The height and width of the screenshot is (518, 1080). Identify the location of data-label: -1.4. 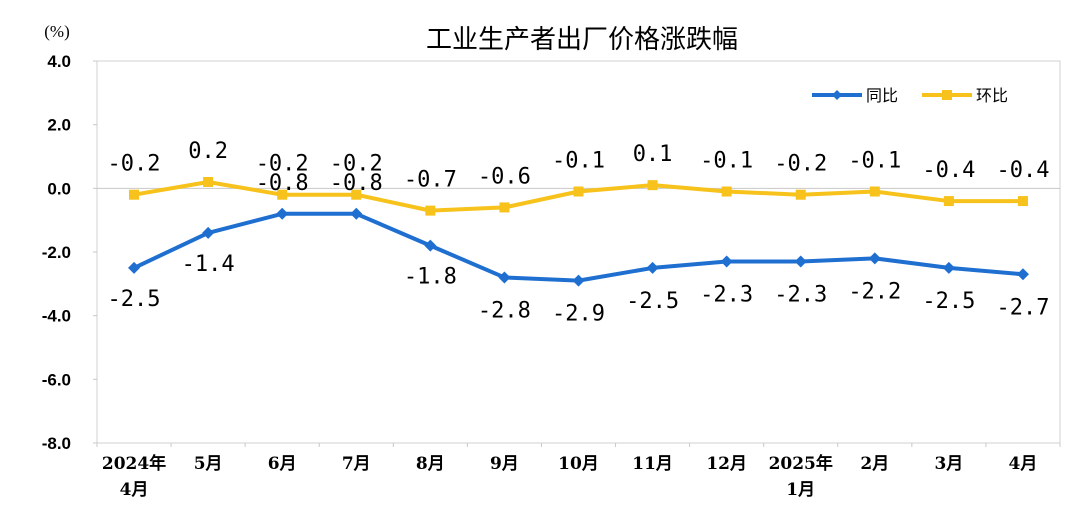
(208, 264).